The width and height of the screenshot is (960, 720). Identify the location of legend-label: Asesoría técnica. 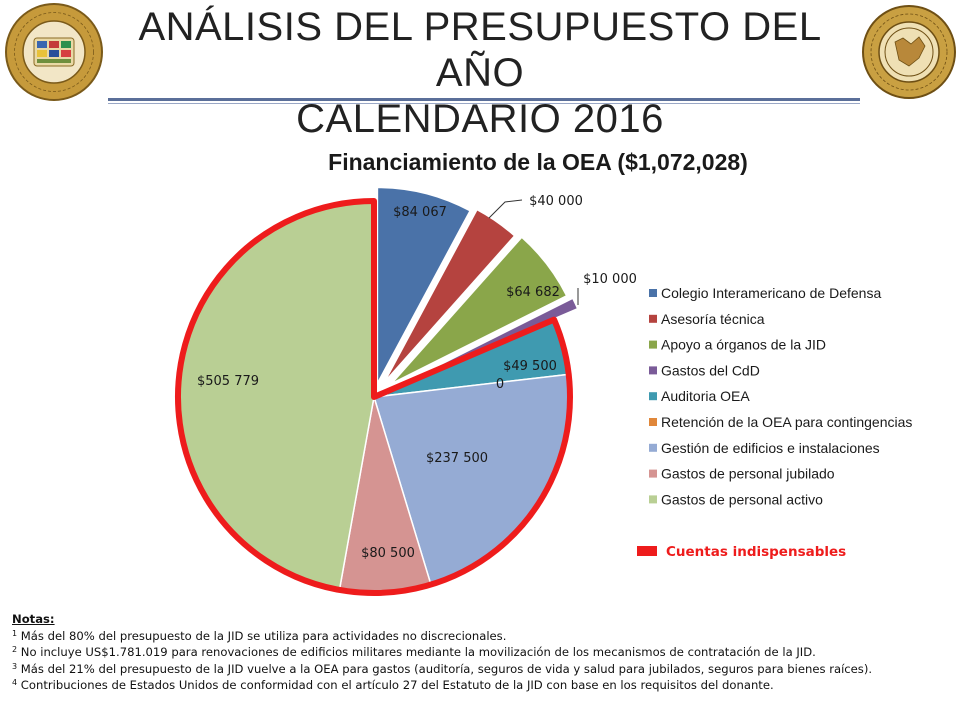
(713, 319).